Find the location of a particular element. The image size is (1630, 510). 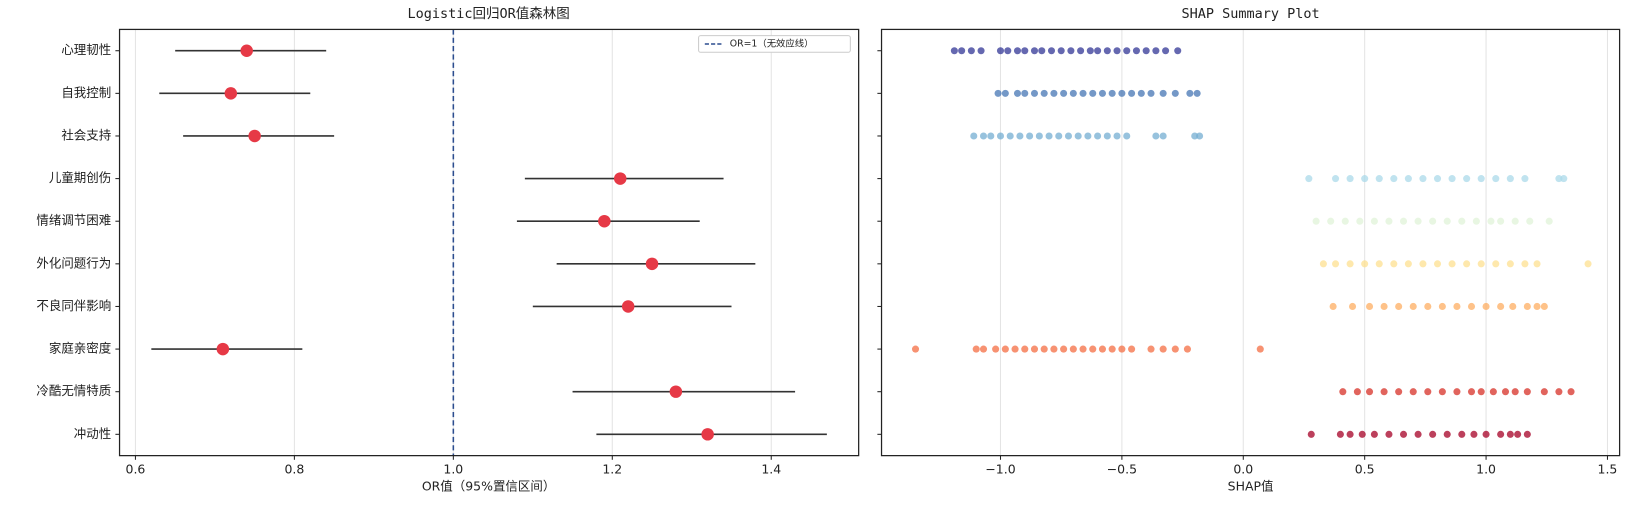

y-tick-label: 心理韧性 is located at coordinates (86, 49).